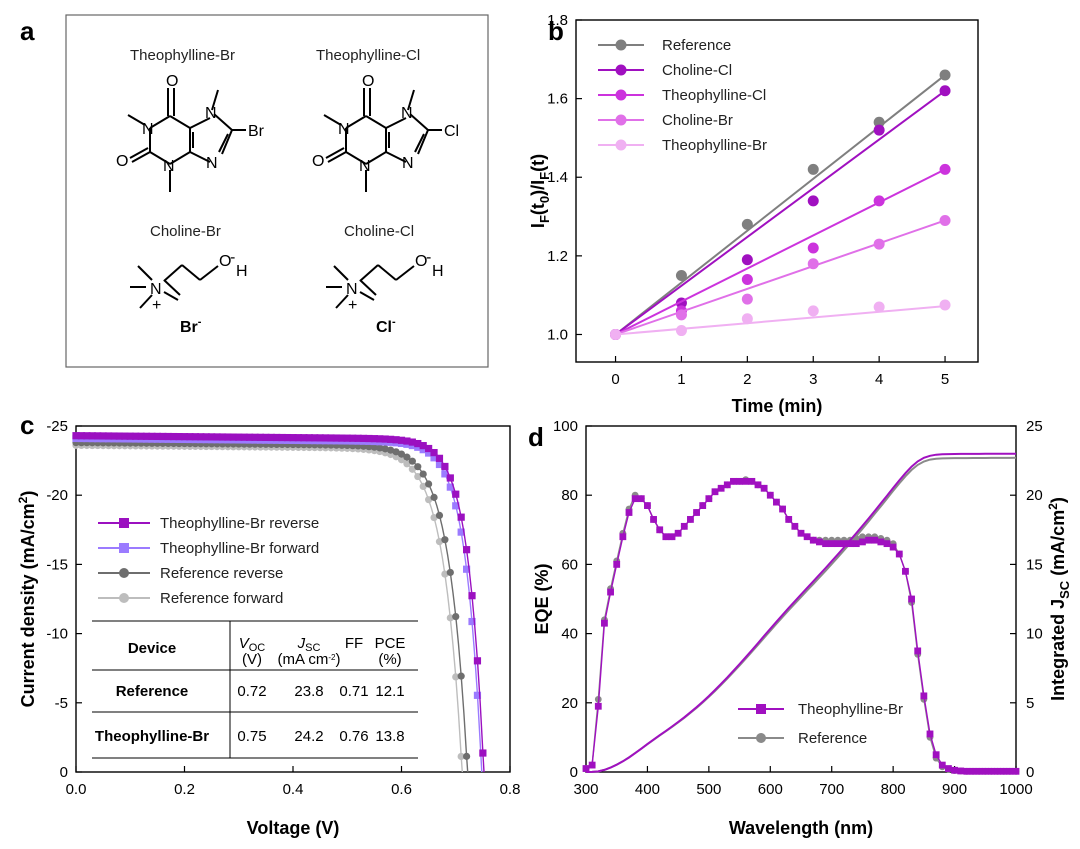  Describe the element at coordinates (697, 120) in the screenshot. I see `b-legend-label: Choline-Br` at that location.